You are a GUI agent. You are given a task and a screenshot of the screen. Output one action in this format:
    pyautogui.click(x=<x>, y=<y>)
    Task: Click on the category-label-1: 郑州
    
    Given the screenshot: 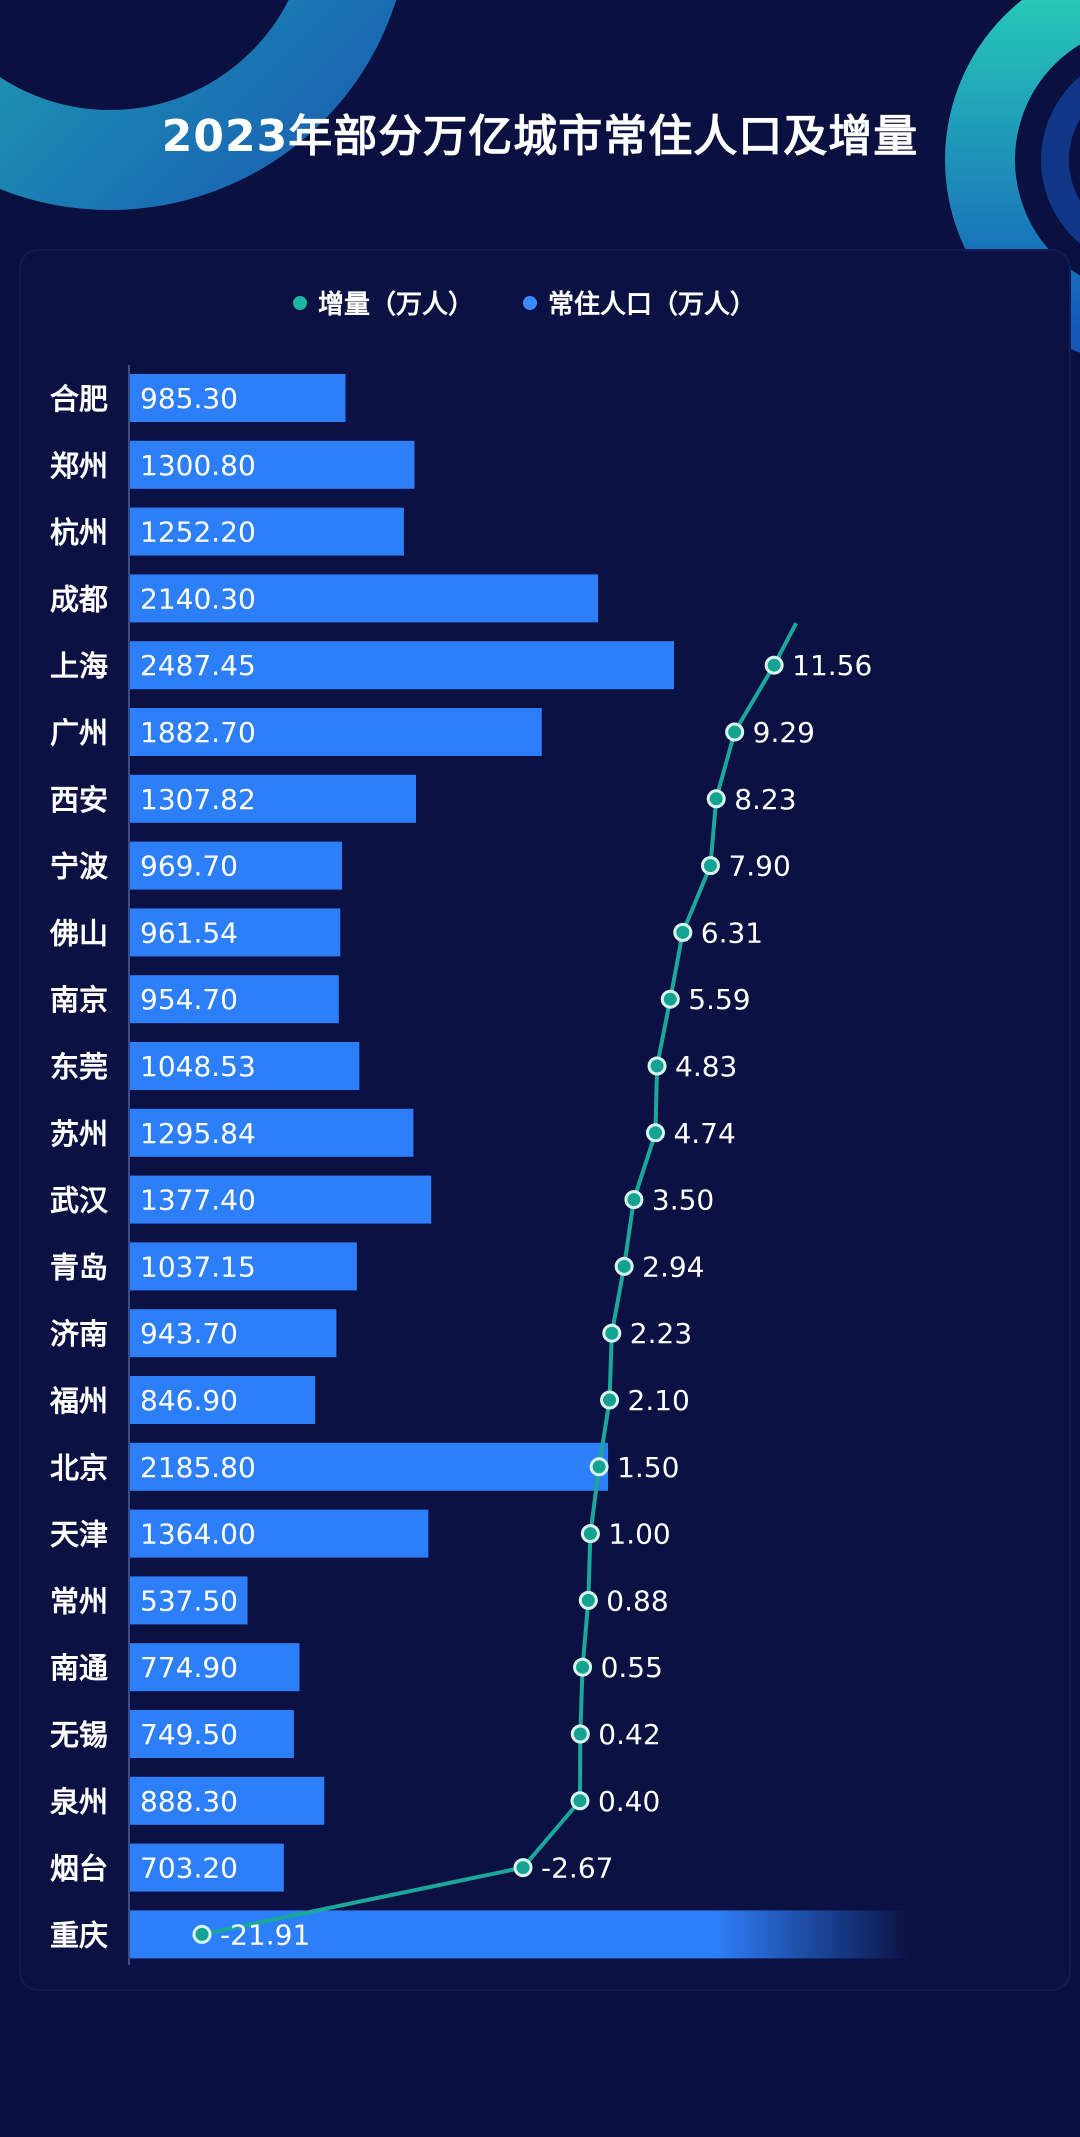 What is the action you would take?
    pyautogui.click(x=79, y=466)
    